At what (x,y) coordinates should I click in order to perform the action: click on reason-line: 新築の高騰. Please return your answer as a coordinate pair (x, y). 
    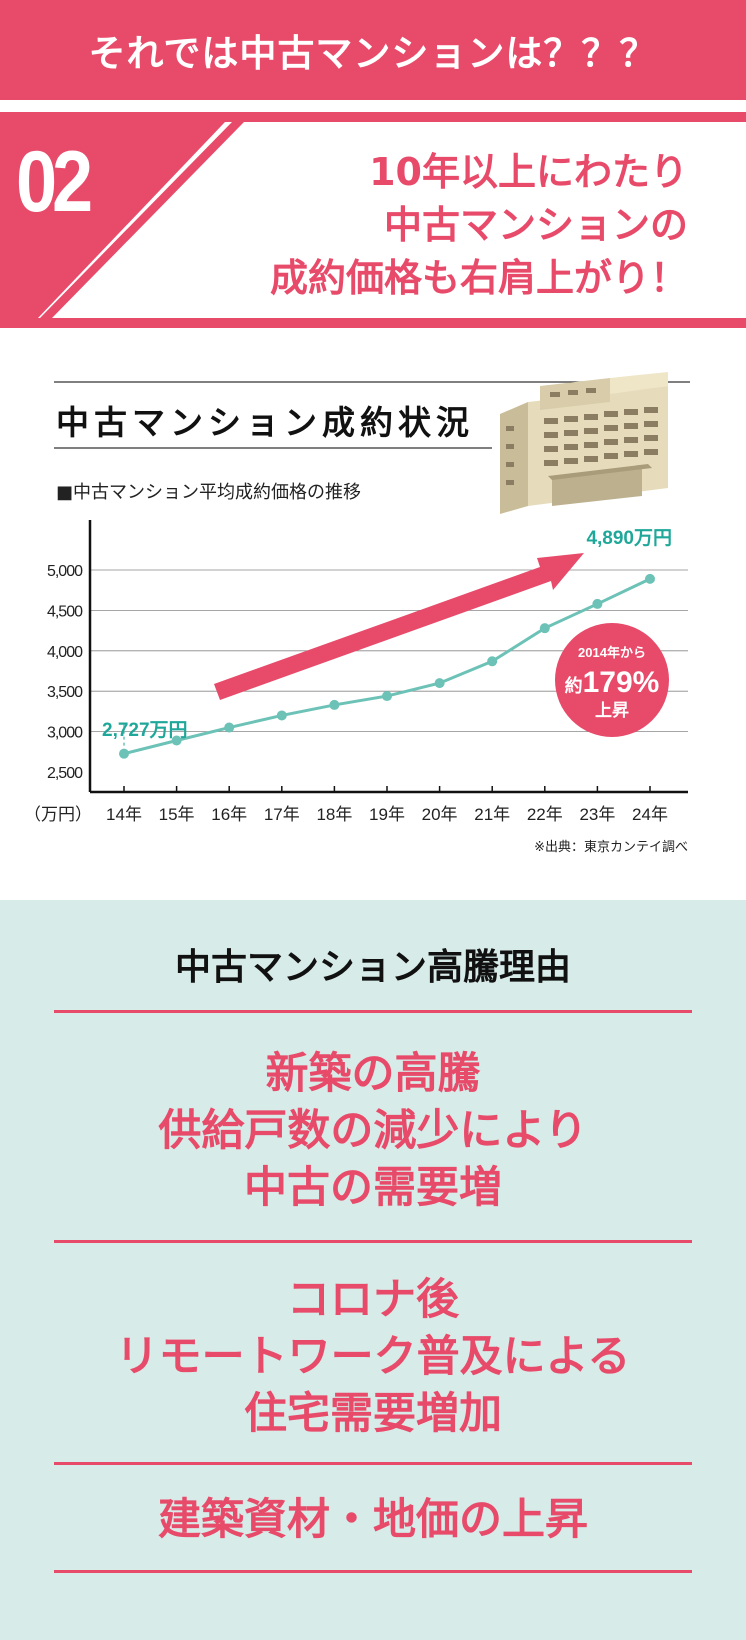
    Looking at the image, I should click on (373, 1074).